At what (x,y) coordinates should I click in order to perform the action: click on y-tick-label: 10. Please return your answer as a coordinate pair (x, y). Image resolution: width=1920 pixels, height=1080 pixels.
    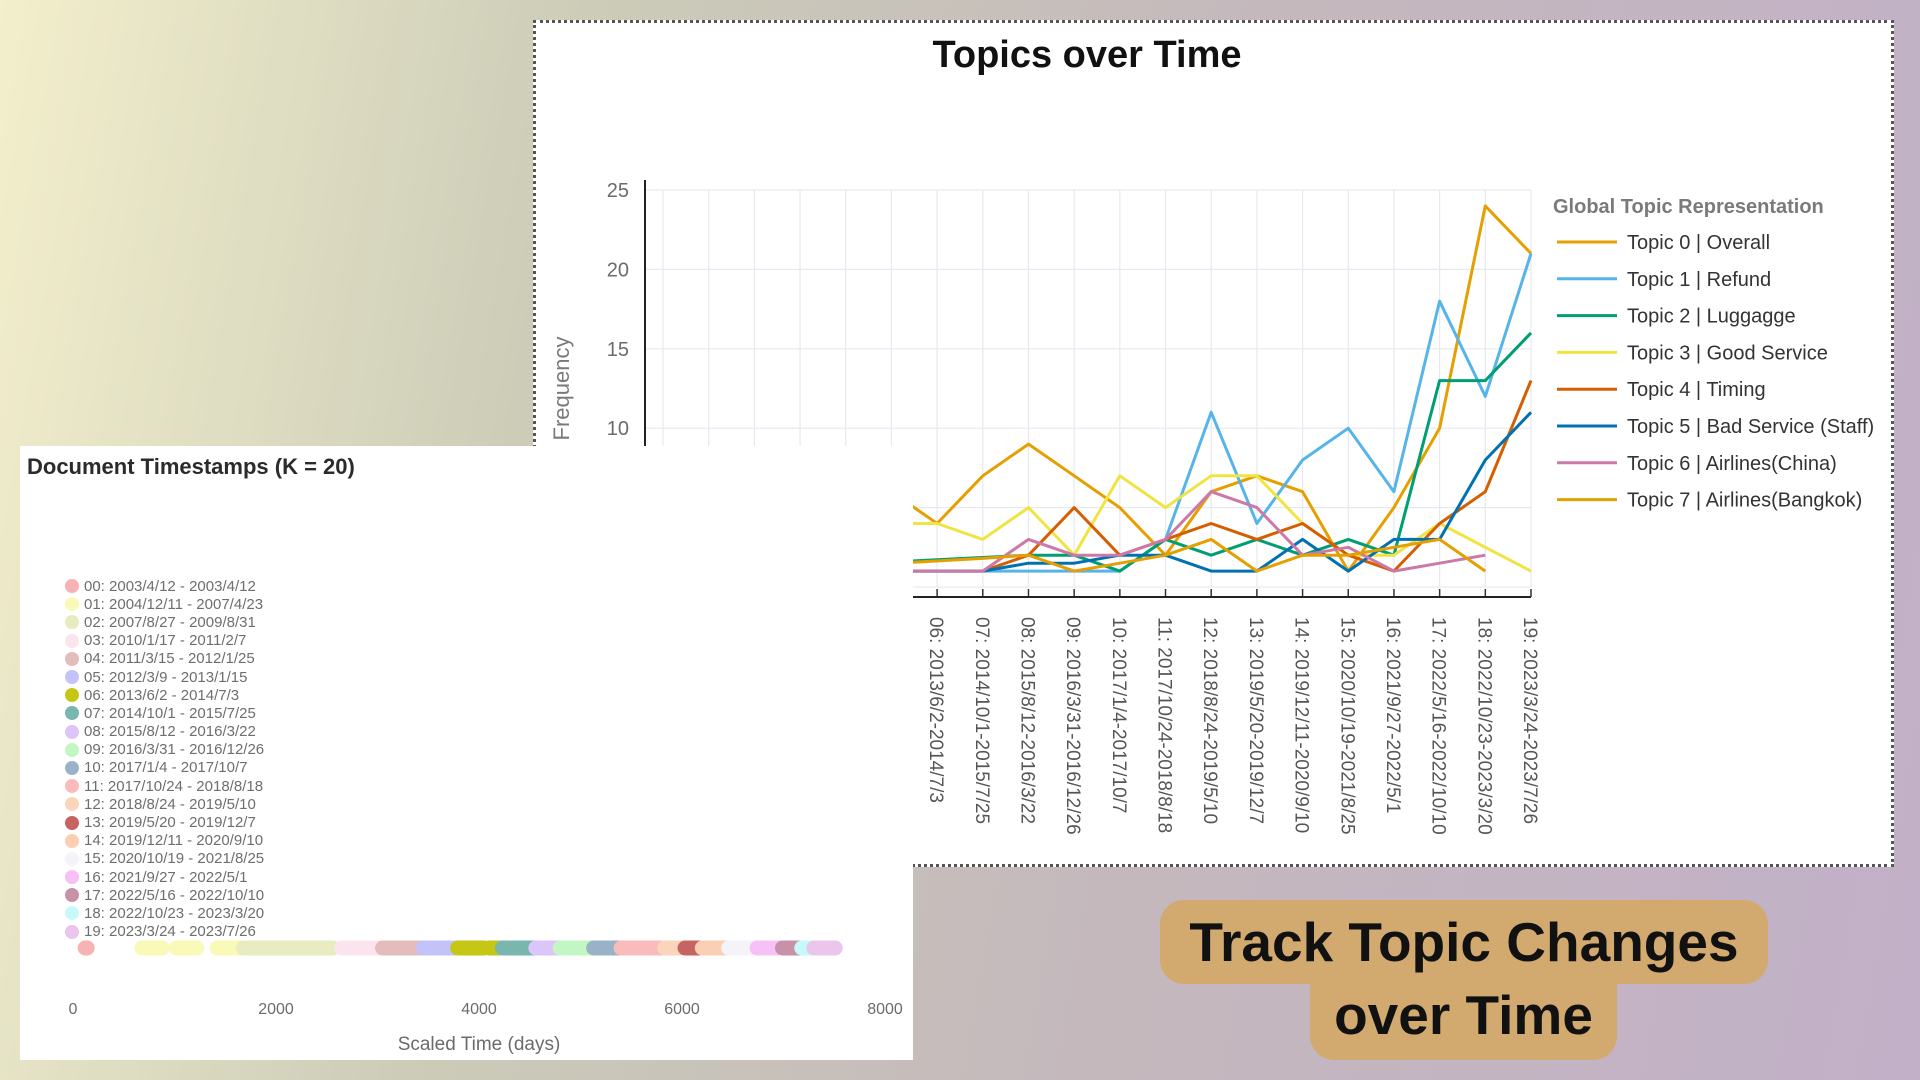
    Looking at the image, I should click on (618, 429).